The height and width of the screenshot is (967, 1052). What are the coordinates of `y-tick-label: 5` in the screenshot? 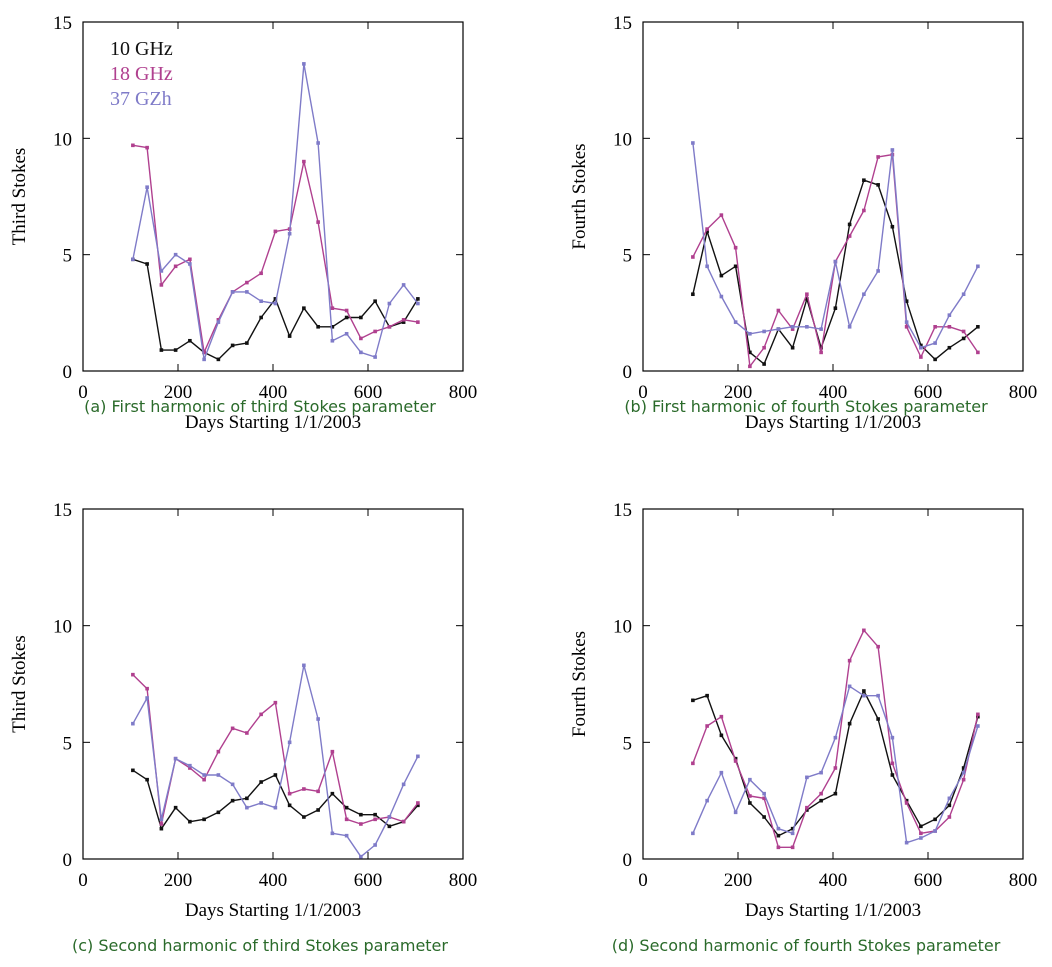 It's located at (628, 256).